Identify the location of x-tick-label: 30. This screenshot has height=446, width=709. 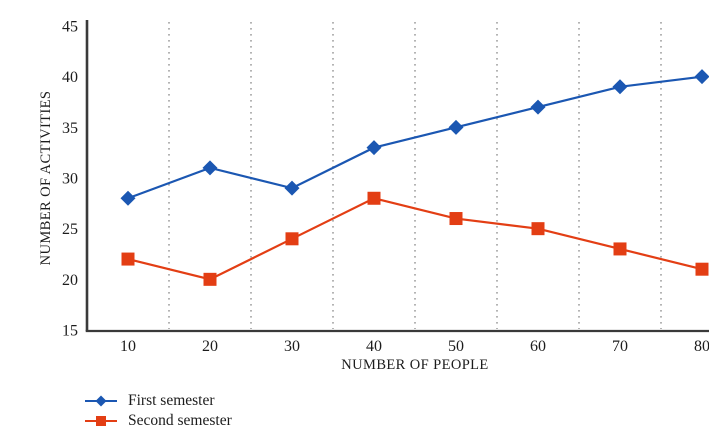
(292, 346).